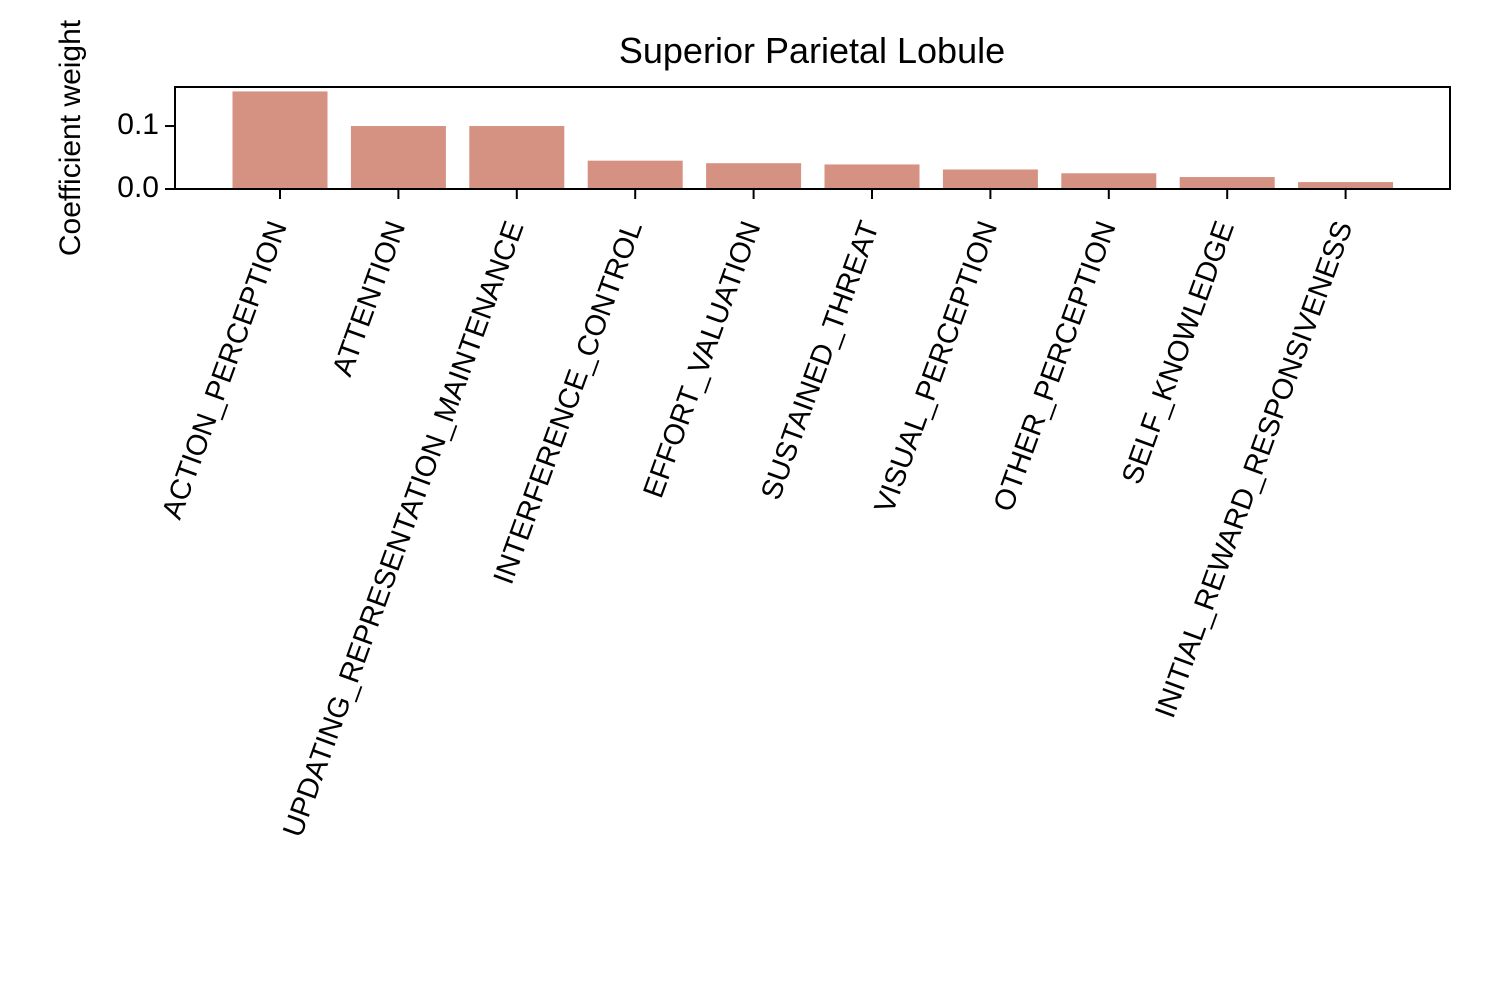  I want to click on x-tick-label: UPDATING_REPRESENTATION_MAINTENANCE, so click(403, 529).